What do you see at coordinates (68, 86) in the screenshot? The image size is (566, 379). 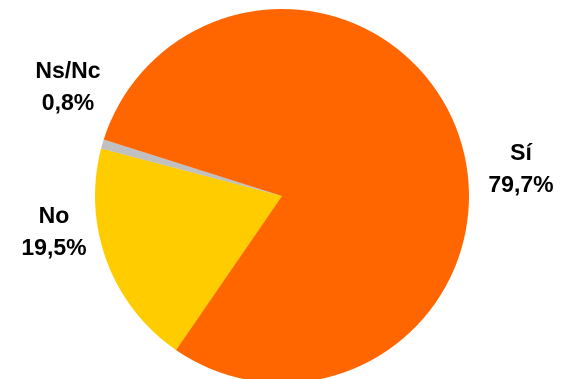 I see `slice-label-nsnc: Ns/Nc 0,8%` at bounding box center [68, 86].